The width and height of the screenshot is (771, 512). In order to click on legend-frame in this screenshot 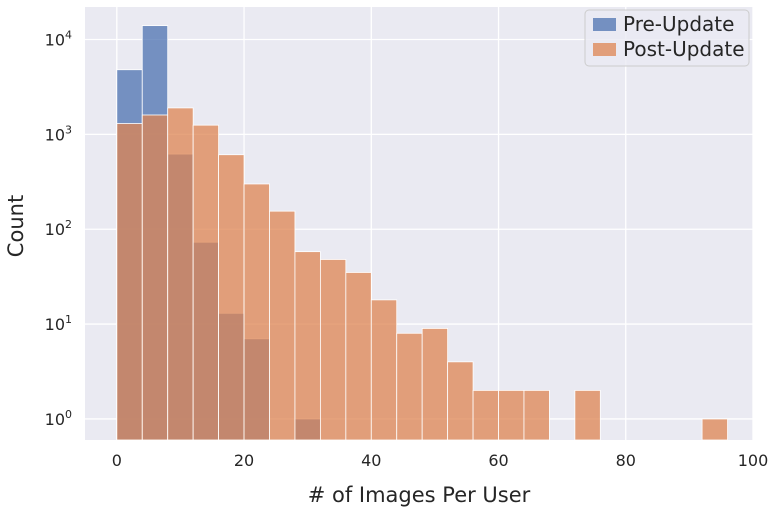, I will do `click(667, 38)`.